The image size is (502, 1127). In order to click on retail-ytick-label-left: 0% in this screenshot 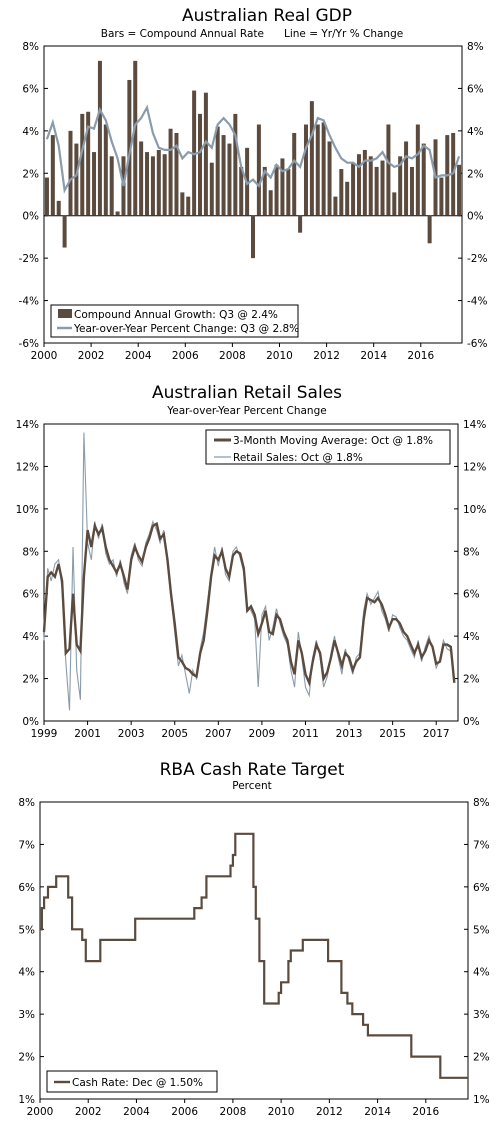, I will do `click(30, 722)`.